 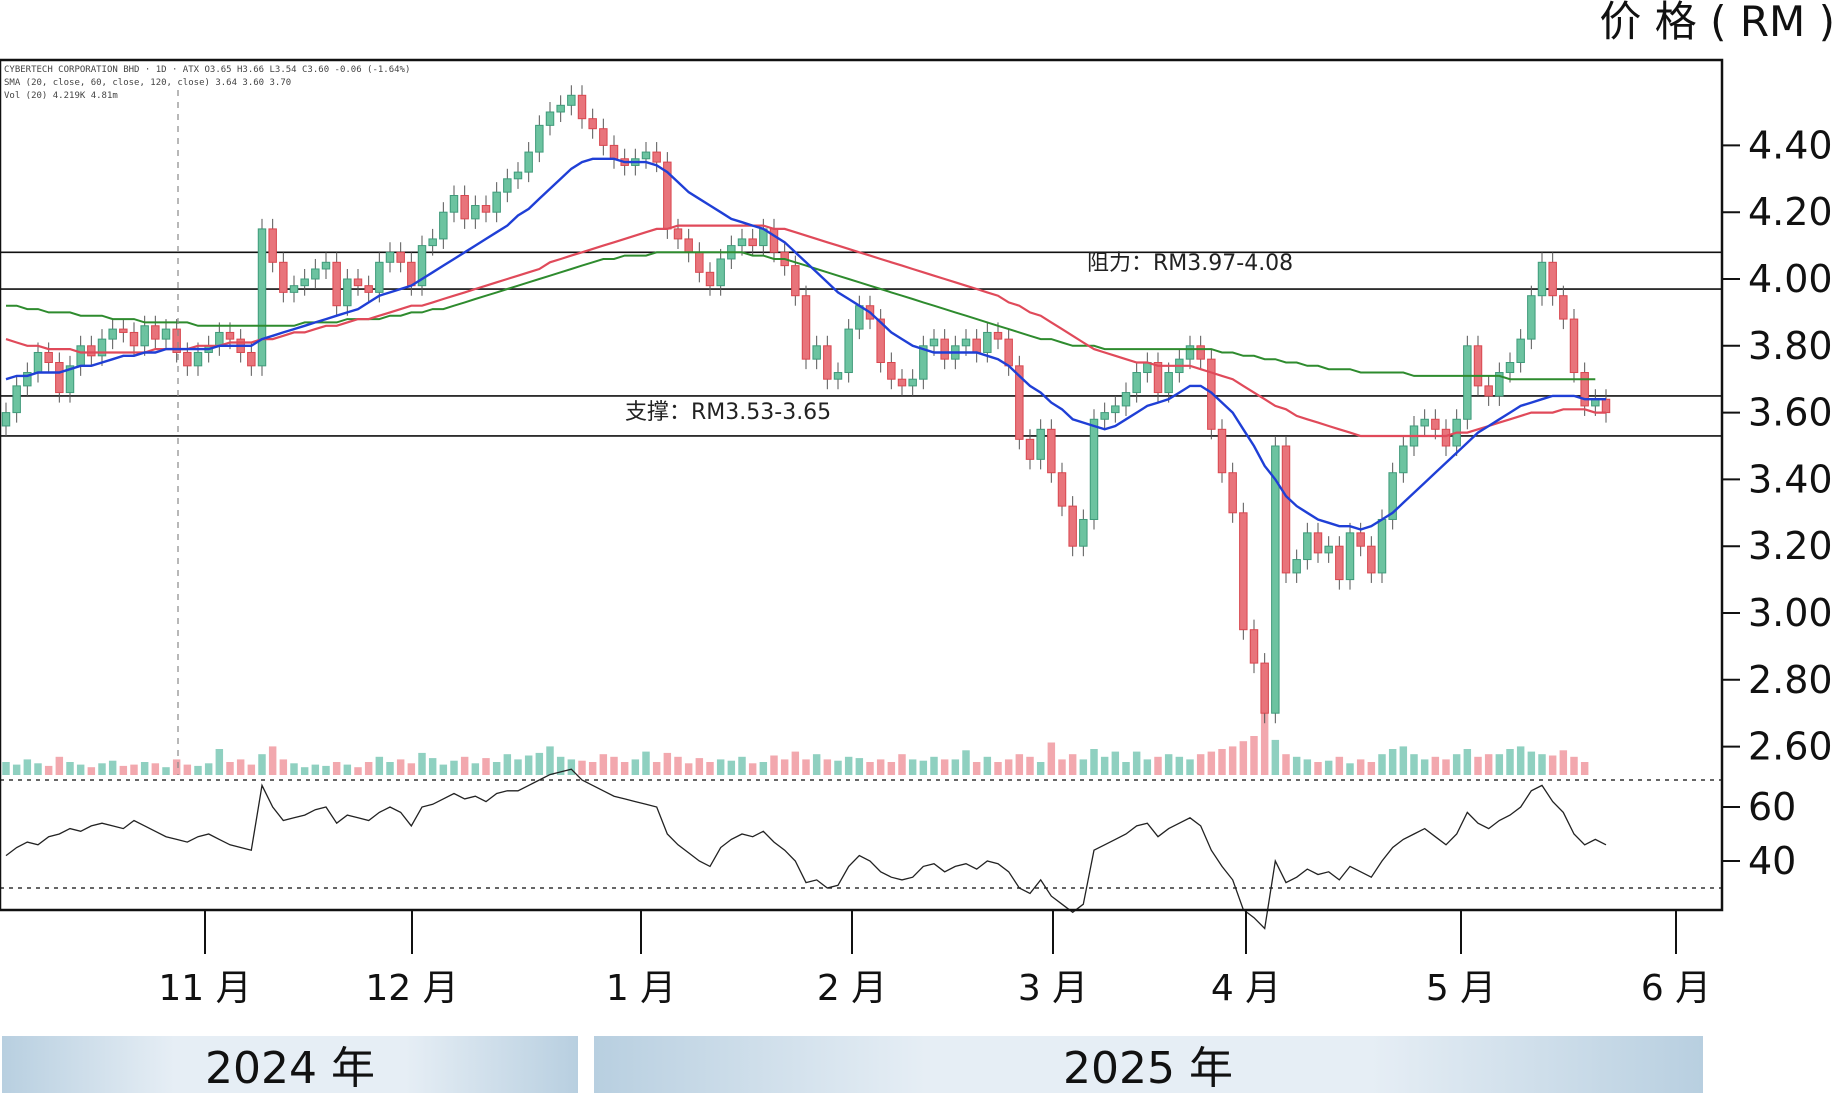 I want to click on sma120-line, so click(x=801, y=316).